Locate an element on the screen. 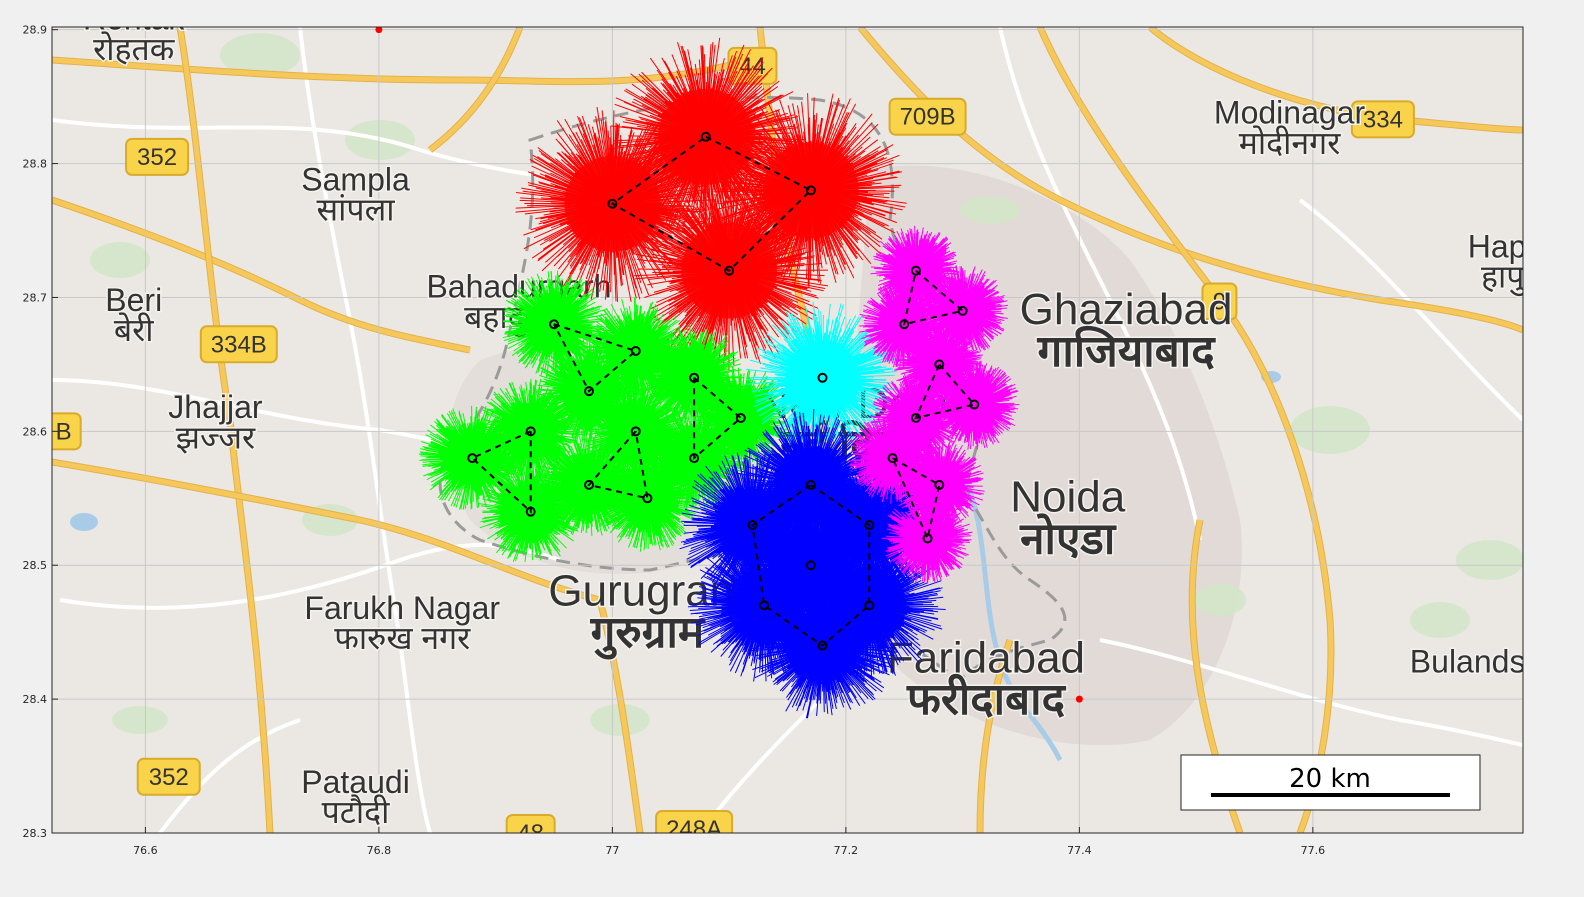 Image resolution: width=1584 pixels, height=897 pixels. highway-shield: 248A is located at coordinates (694, 829).